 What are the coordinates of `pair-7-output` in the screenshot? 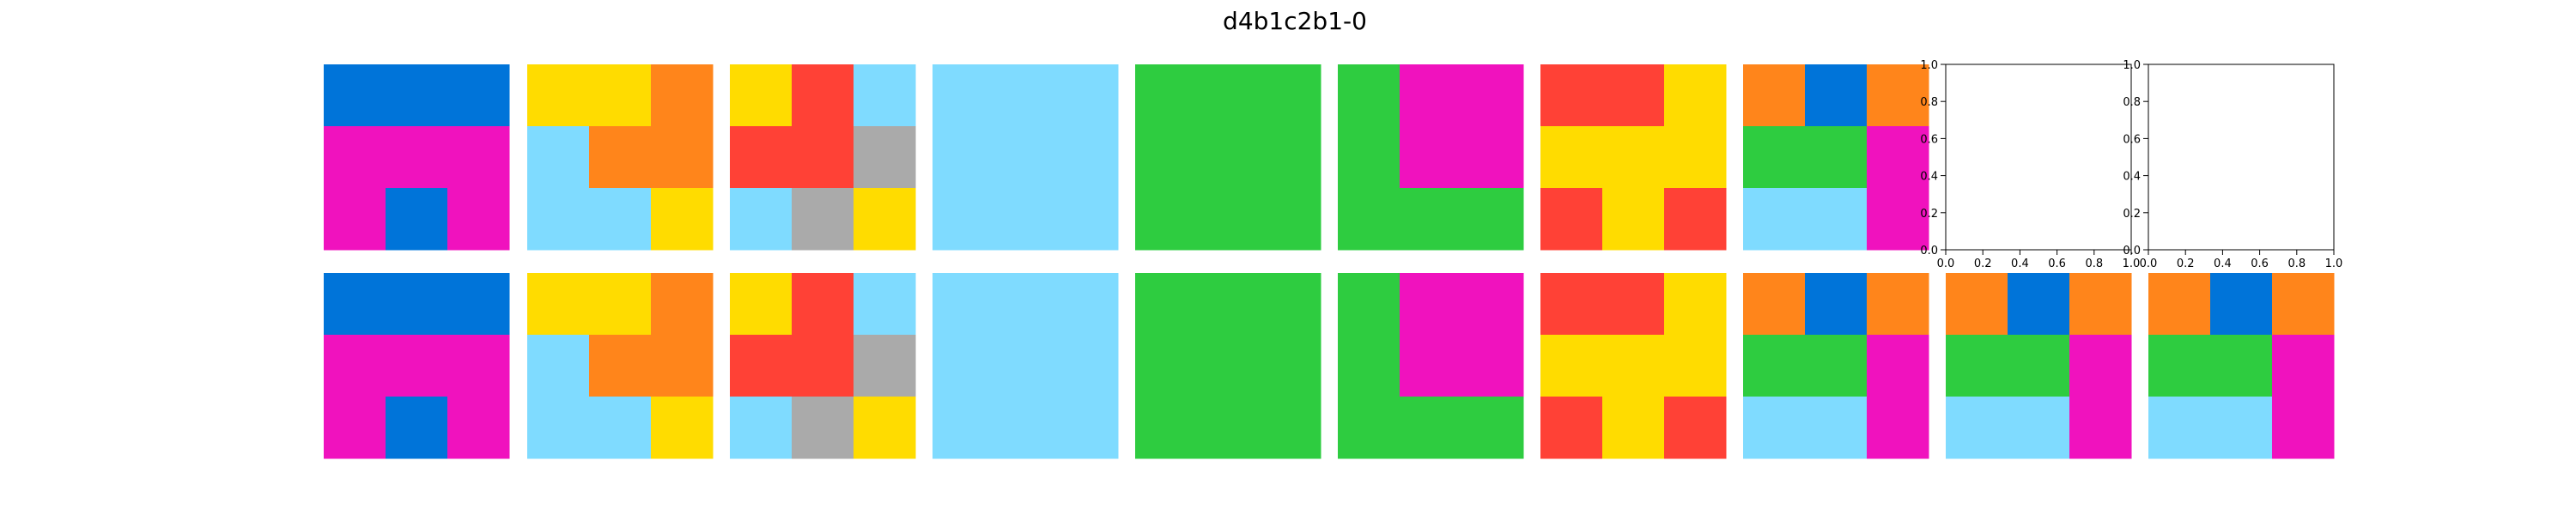 It's located at (1634, 366).